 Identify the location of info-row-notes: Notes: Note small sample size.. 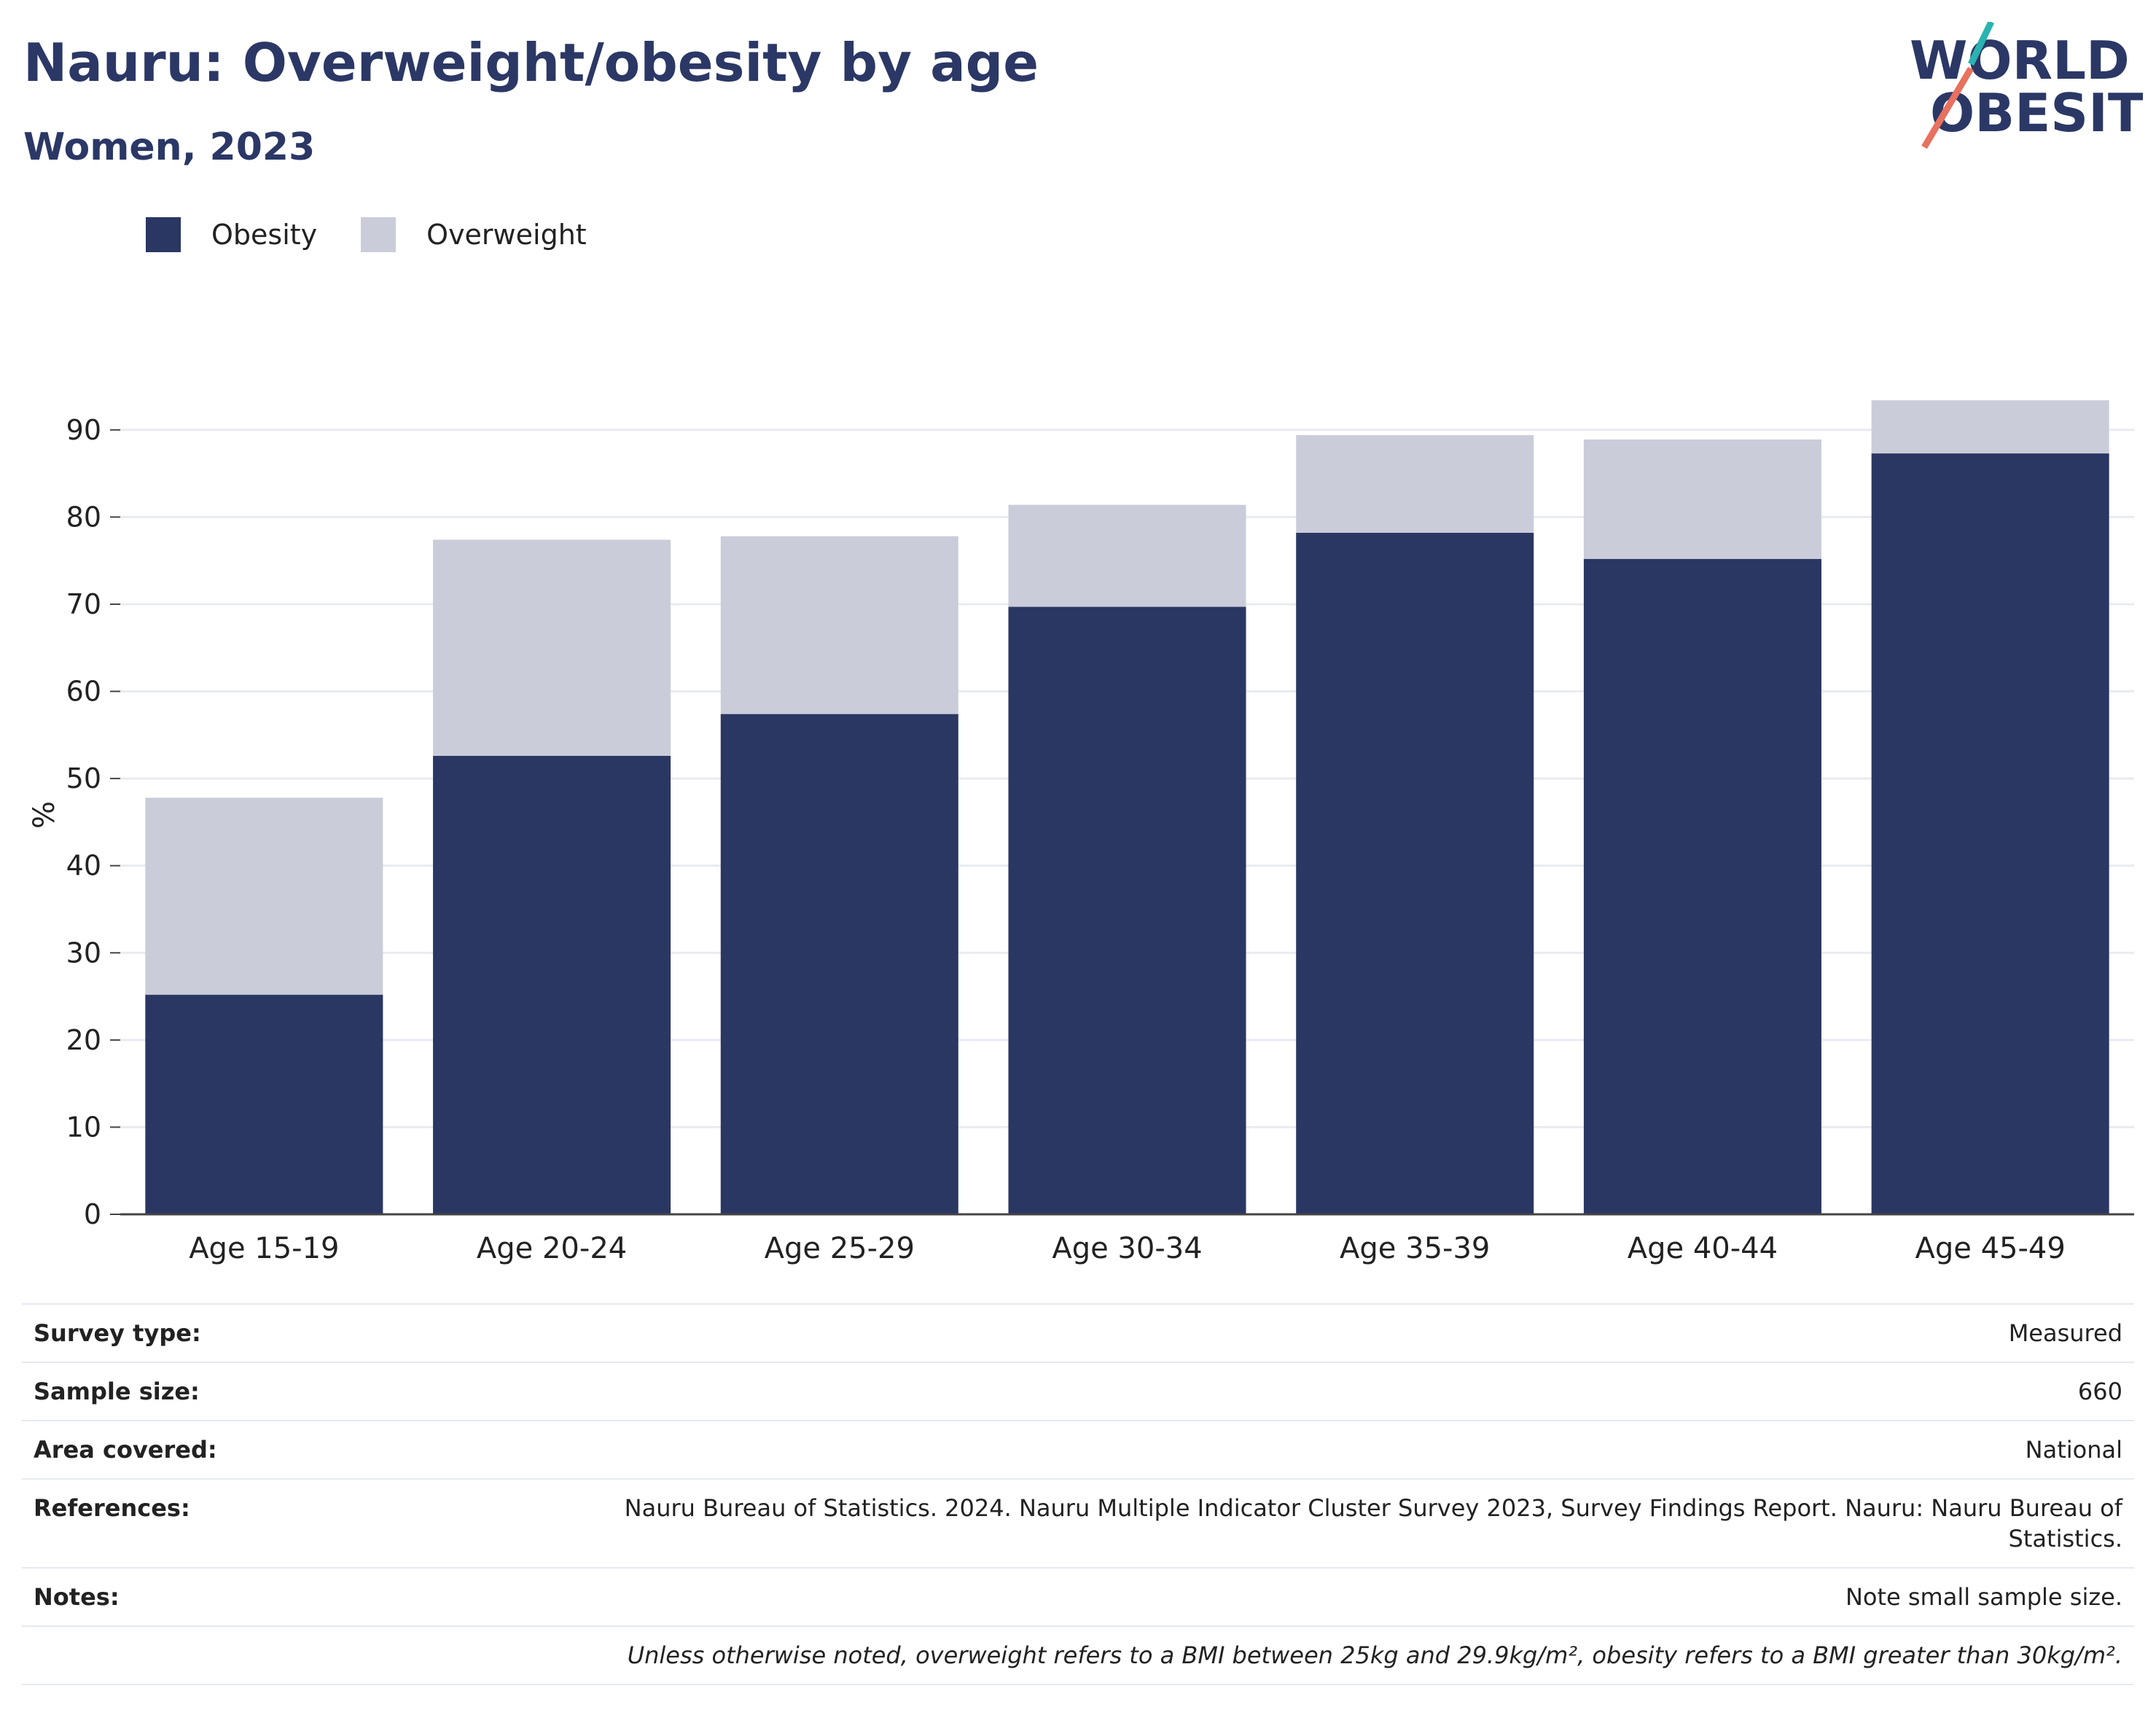
(1078, 1597).